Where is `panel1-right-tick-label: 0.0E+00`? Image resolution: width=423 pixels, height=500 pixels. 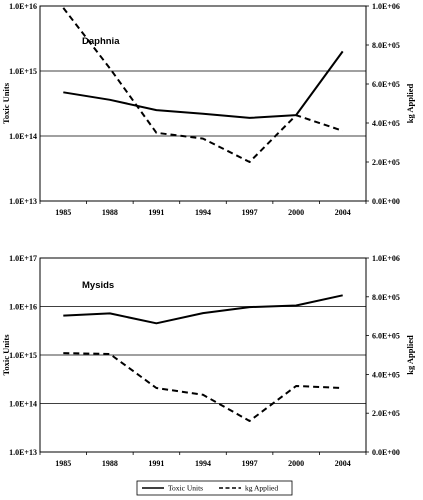 panel1-right-tick-label: 0.0E+00 is located at coordinates (386, 201).